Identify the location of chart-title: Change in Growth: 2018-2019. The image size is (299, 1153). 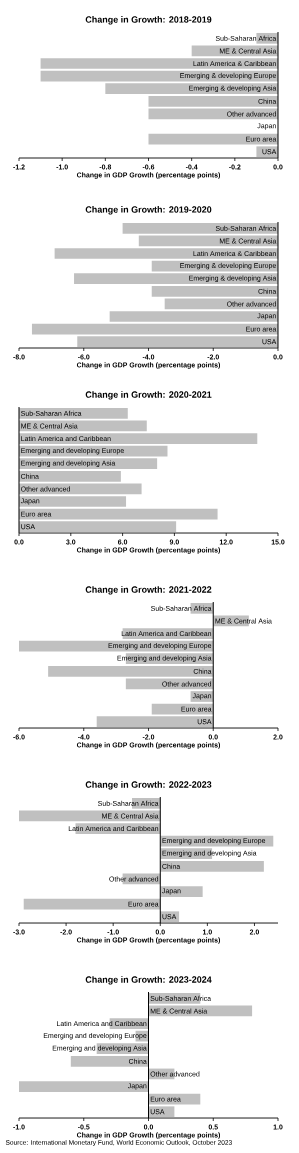
(148, 20).